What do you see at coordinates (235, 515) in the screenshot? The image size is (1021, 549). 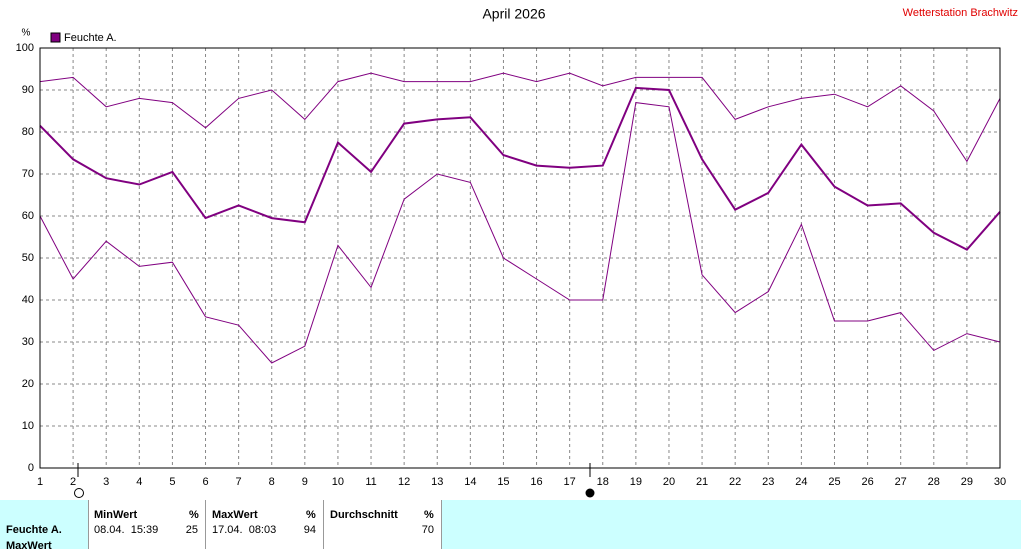 I see `table-header: MaxWert` at bounding box center [235, 515].